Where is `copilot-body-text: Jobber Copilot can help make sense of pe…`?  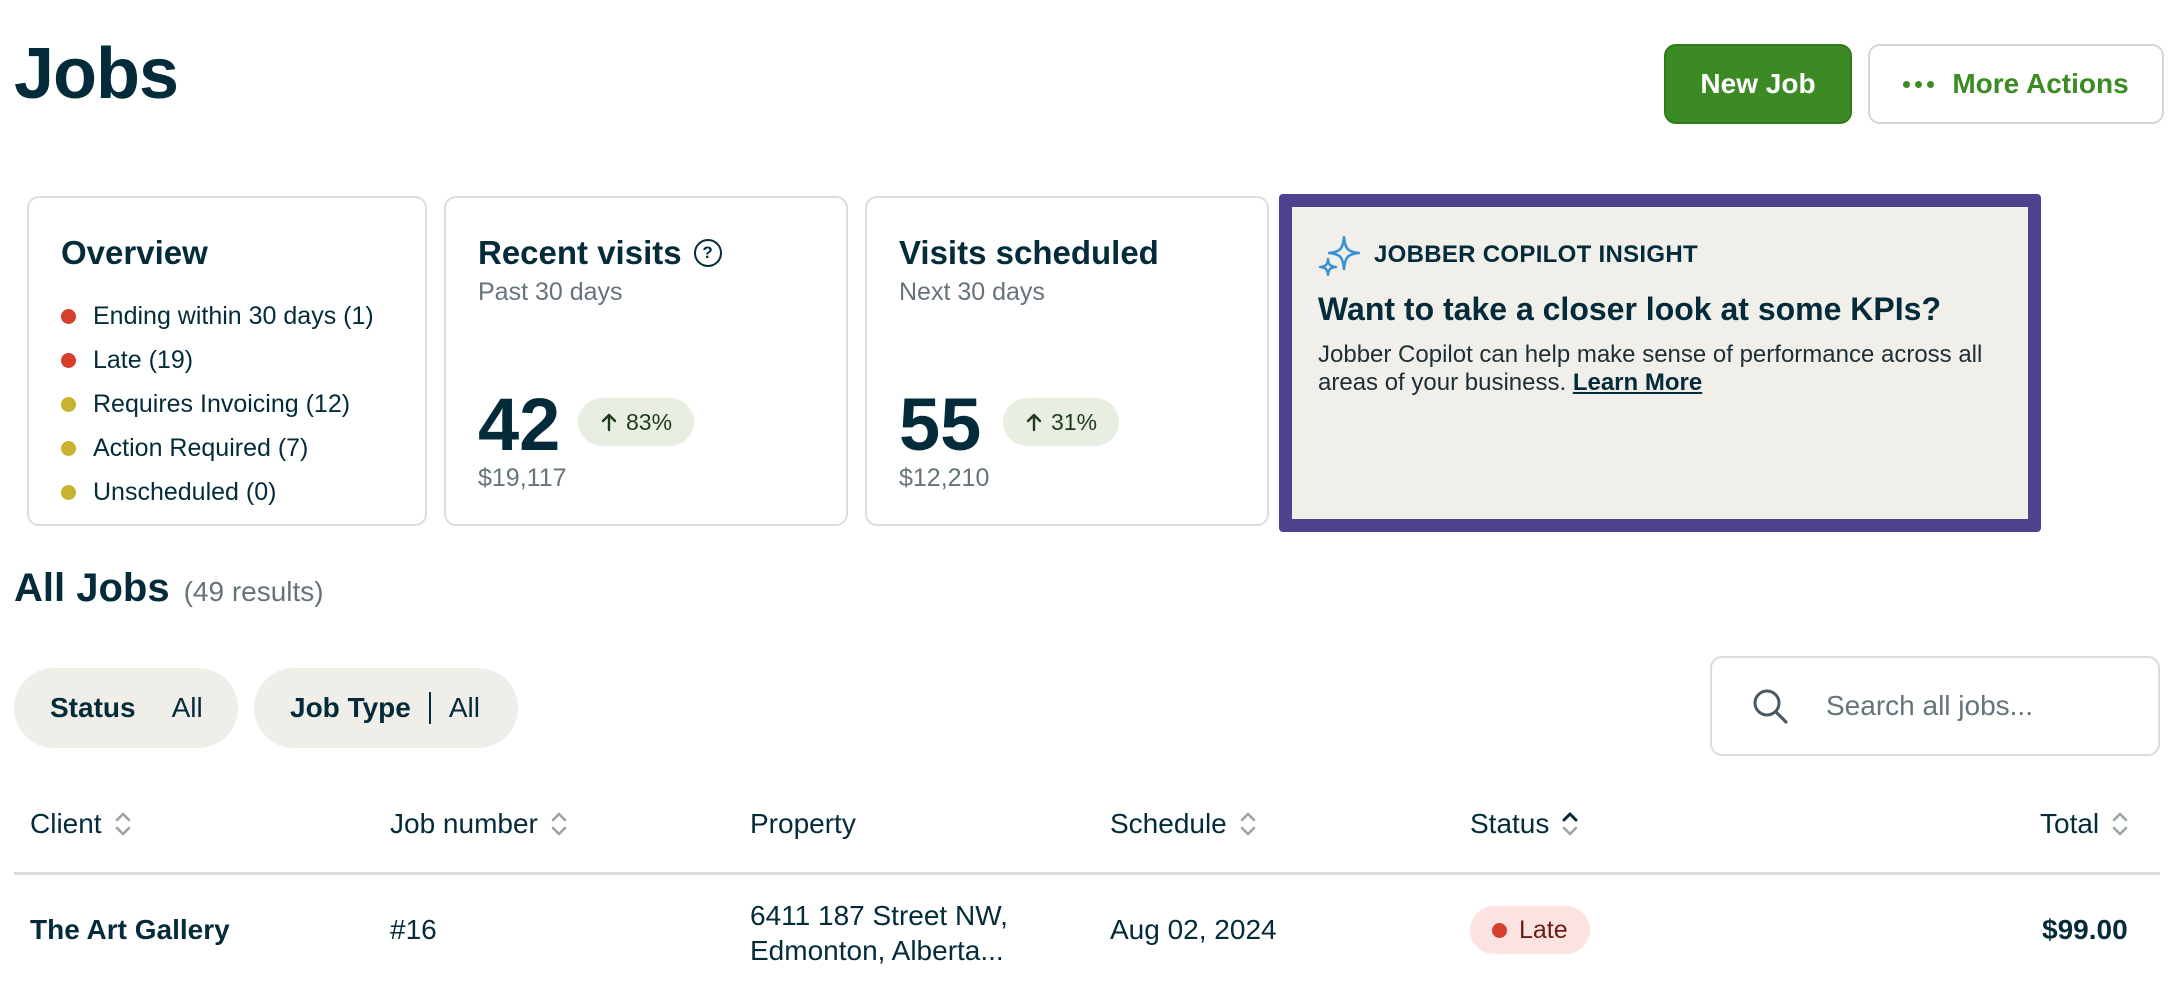 copilot-body-text: Jobber Copilot can help make sense of pe… is located at coordinates (1650, 368).